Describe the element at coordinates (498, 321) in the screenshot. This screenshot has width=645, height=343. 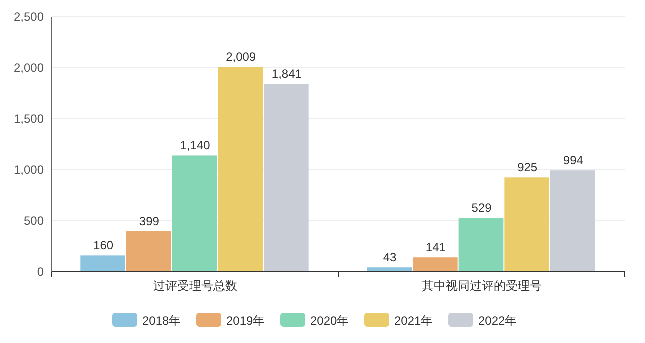
I see `legend-label: 2022年` at that location.